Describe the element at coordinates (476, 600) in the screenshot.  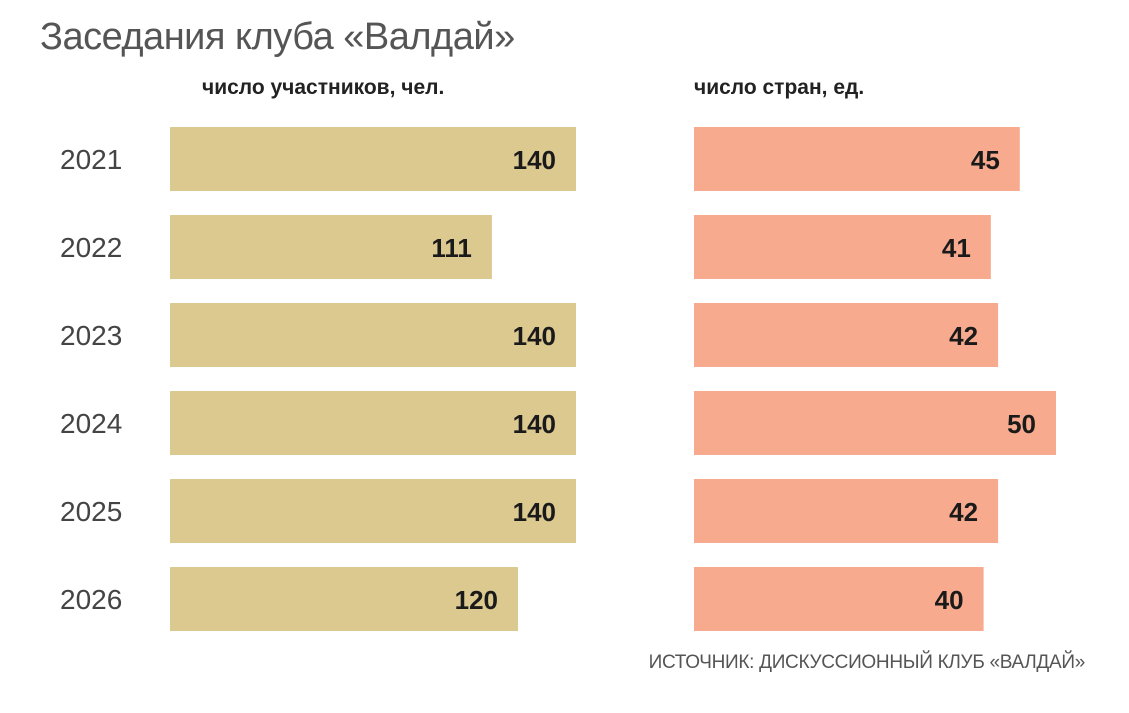
I see `participants-value-label-2026: 120` at that location.